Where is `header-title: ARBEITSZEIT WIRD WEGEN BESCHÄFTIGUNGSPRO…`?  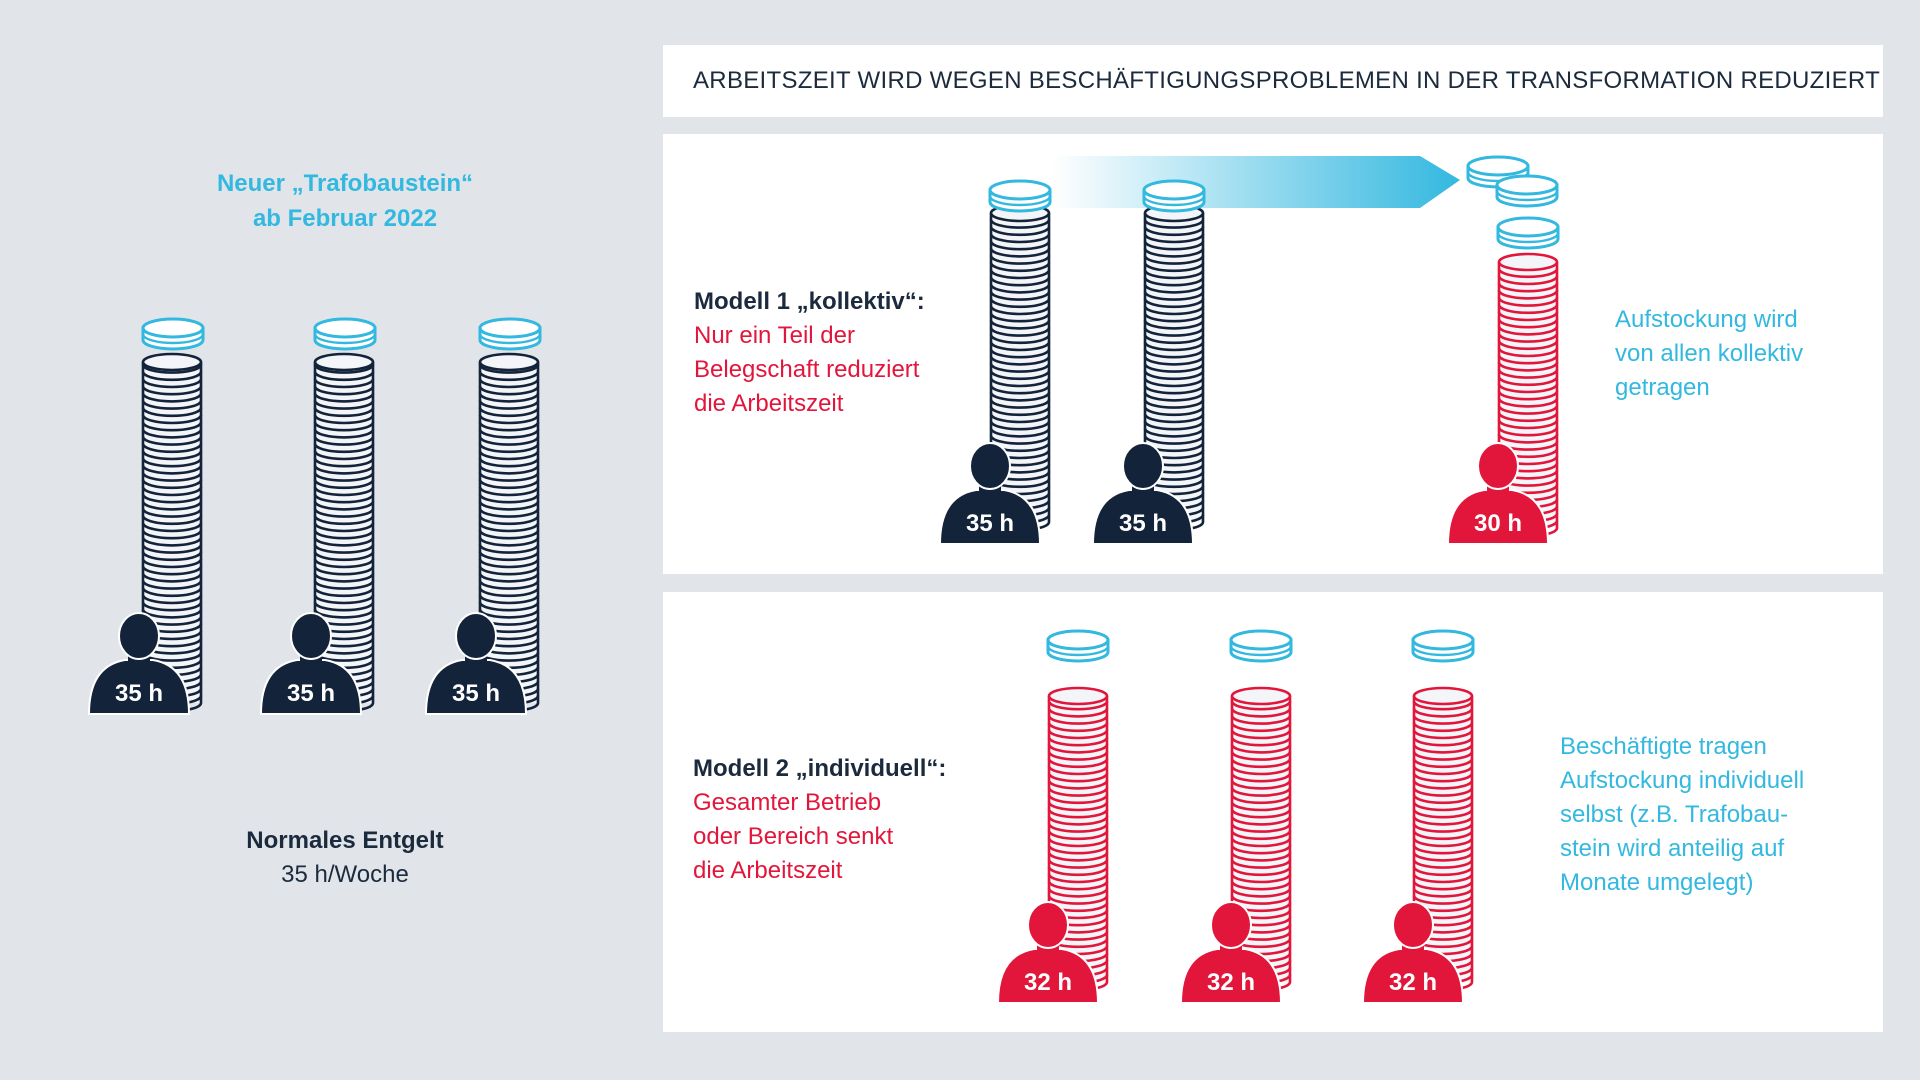 header-title: ARBEITSZEIT WIRD WEGEN BESCHÄFTIGUNGSPRO… is located at coordinates (1287, 80).